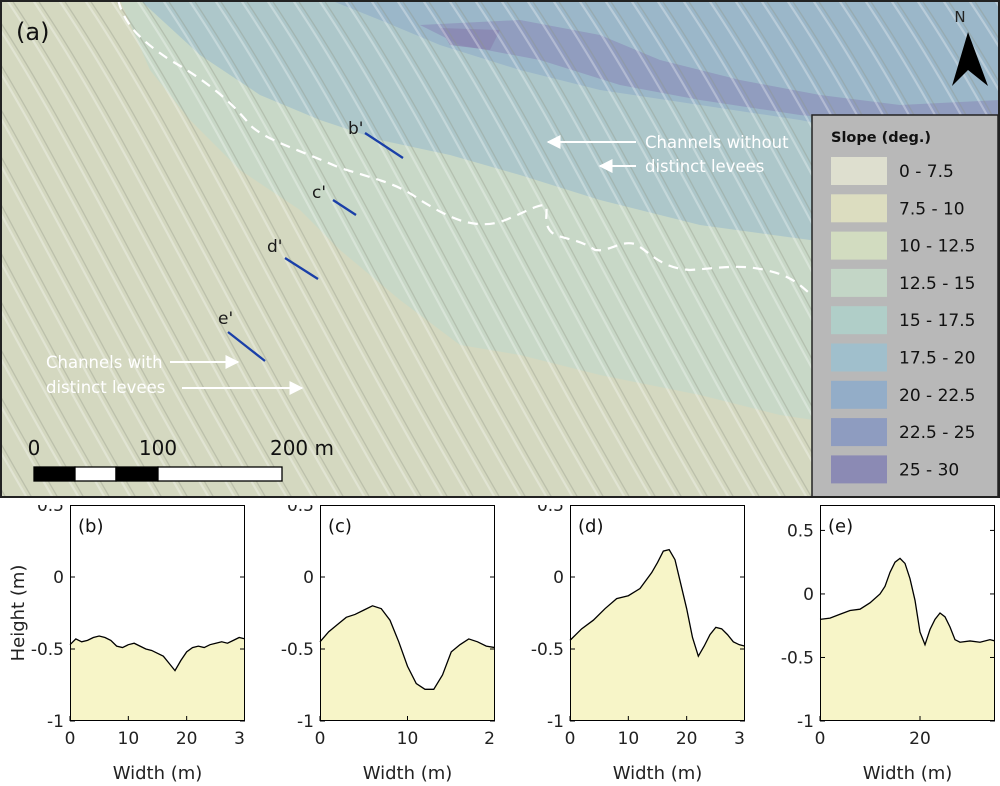 The image size is (1000, 786). What do you see at coordinates (181, 459) in the screenshot?
I see `scale-bar: 0 100 200 m` at bounding box center [181, 459].